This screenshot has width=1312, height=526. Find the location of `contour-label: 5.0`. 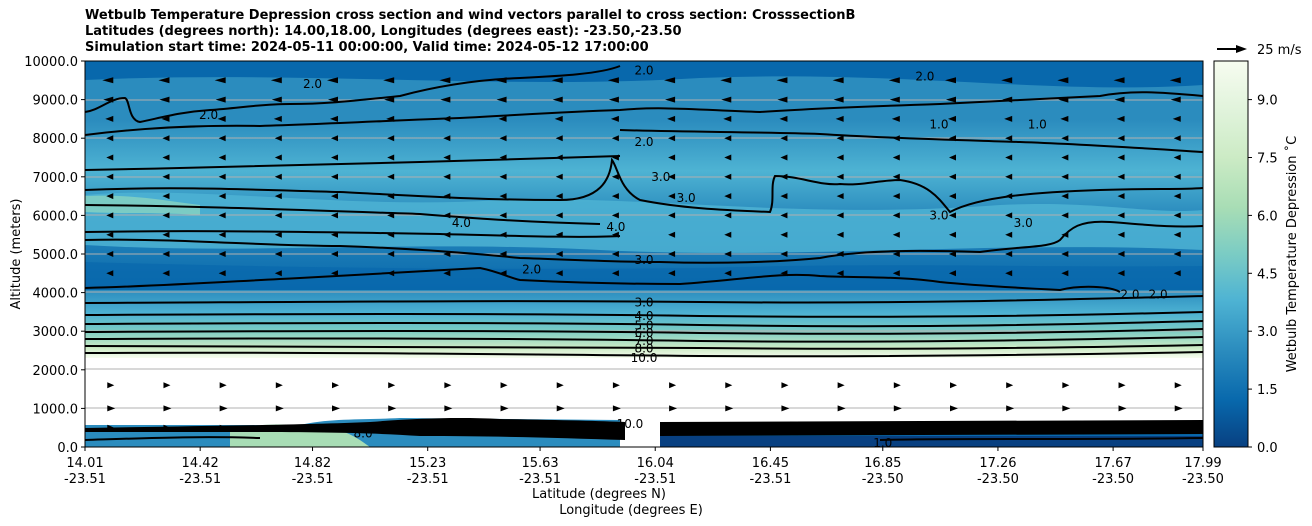

contour-label: 5.0 is located at coordinates (643, 325).